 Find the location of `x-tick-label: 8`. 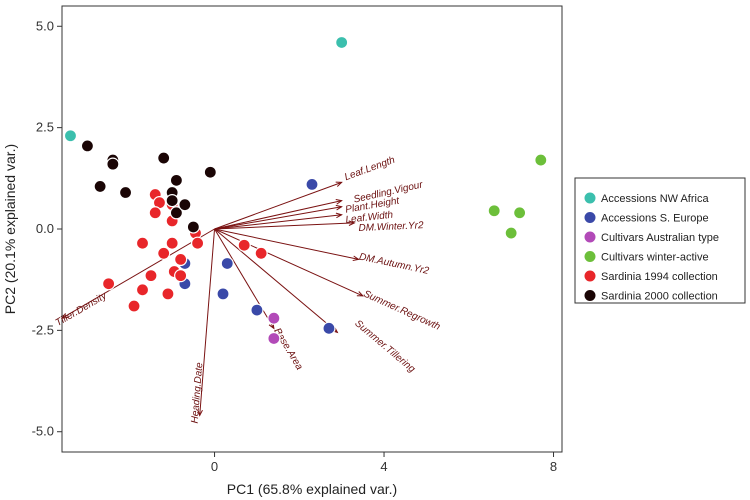

x-tick-label: 8 is located at coordinates (553, 466).